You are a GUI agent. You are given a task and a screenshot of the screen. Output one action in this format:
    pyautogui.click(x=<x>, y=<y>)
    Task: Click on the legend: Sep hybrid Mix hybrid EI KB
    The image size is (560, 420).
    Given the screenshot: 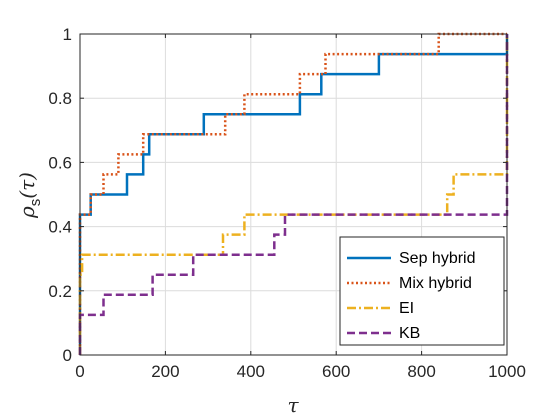 What is the action you would take?
    pyautogui.click(x=422, y=291)
    